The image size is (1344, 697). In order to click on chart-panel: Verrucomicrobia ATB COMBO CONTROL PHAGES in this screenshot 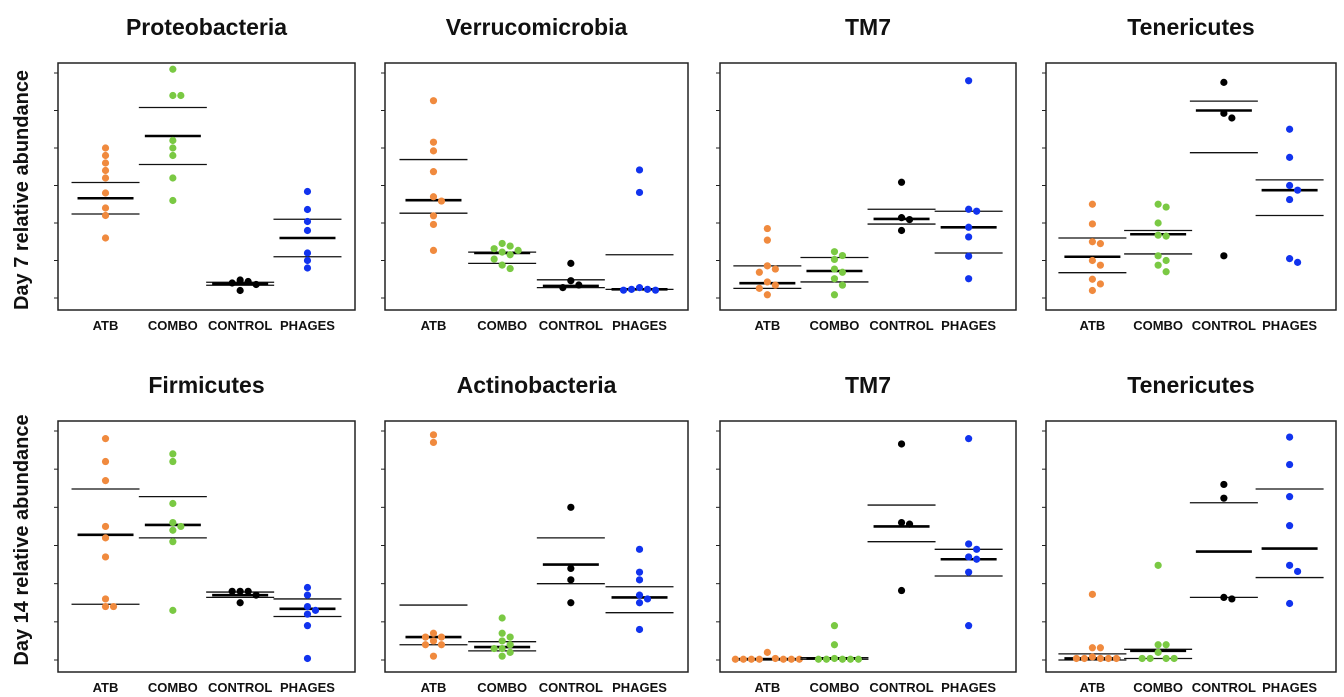, I will do `click(535, 173)`.